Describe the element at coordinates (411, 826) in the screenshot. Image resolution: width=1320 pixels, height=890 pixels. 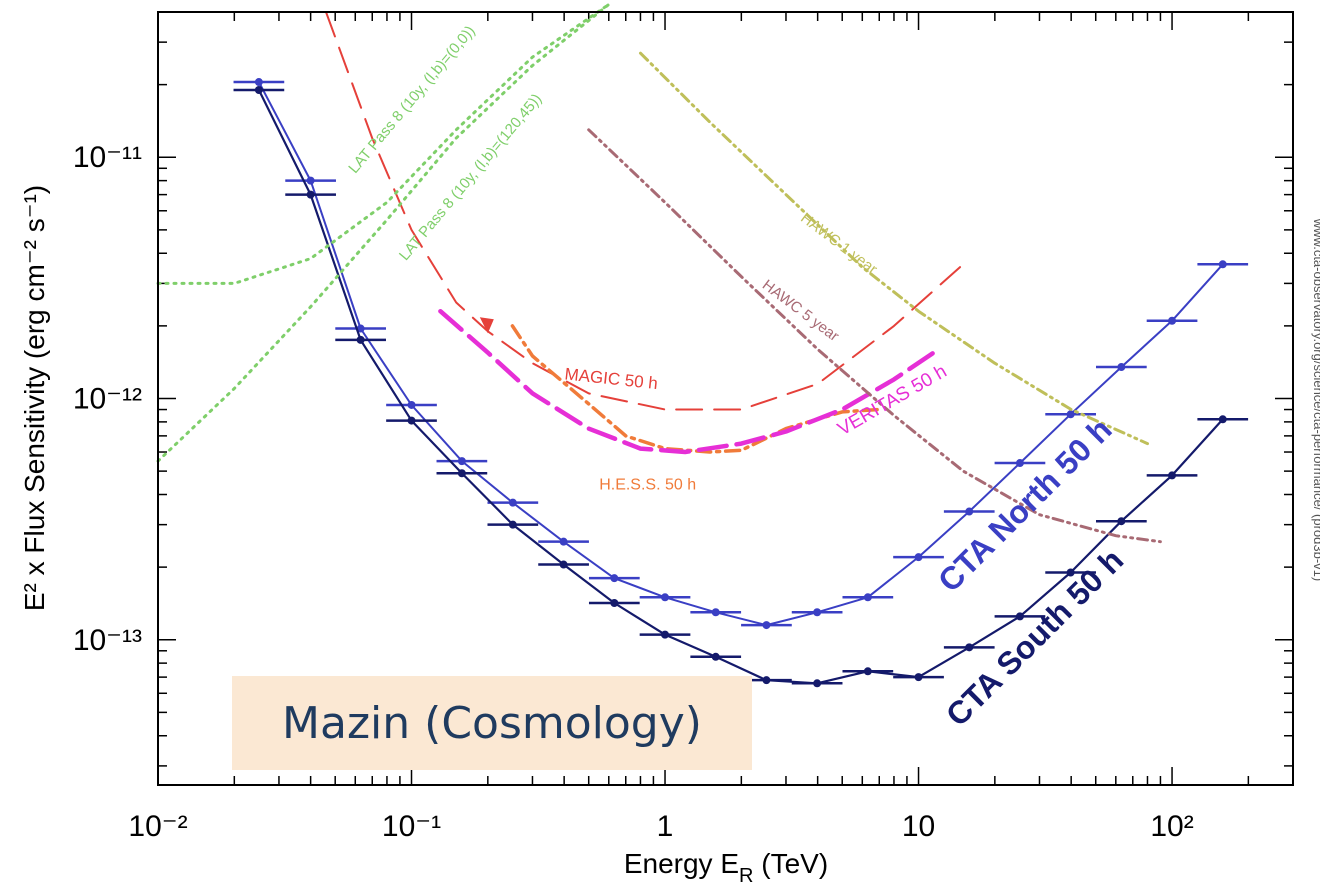
I see `x-tick-label: 10⁻¹` at that location.